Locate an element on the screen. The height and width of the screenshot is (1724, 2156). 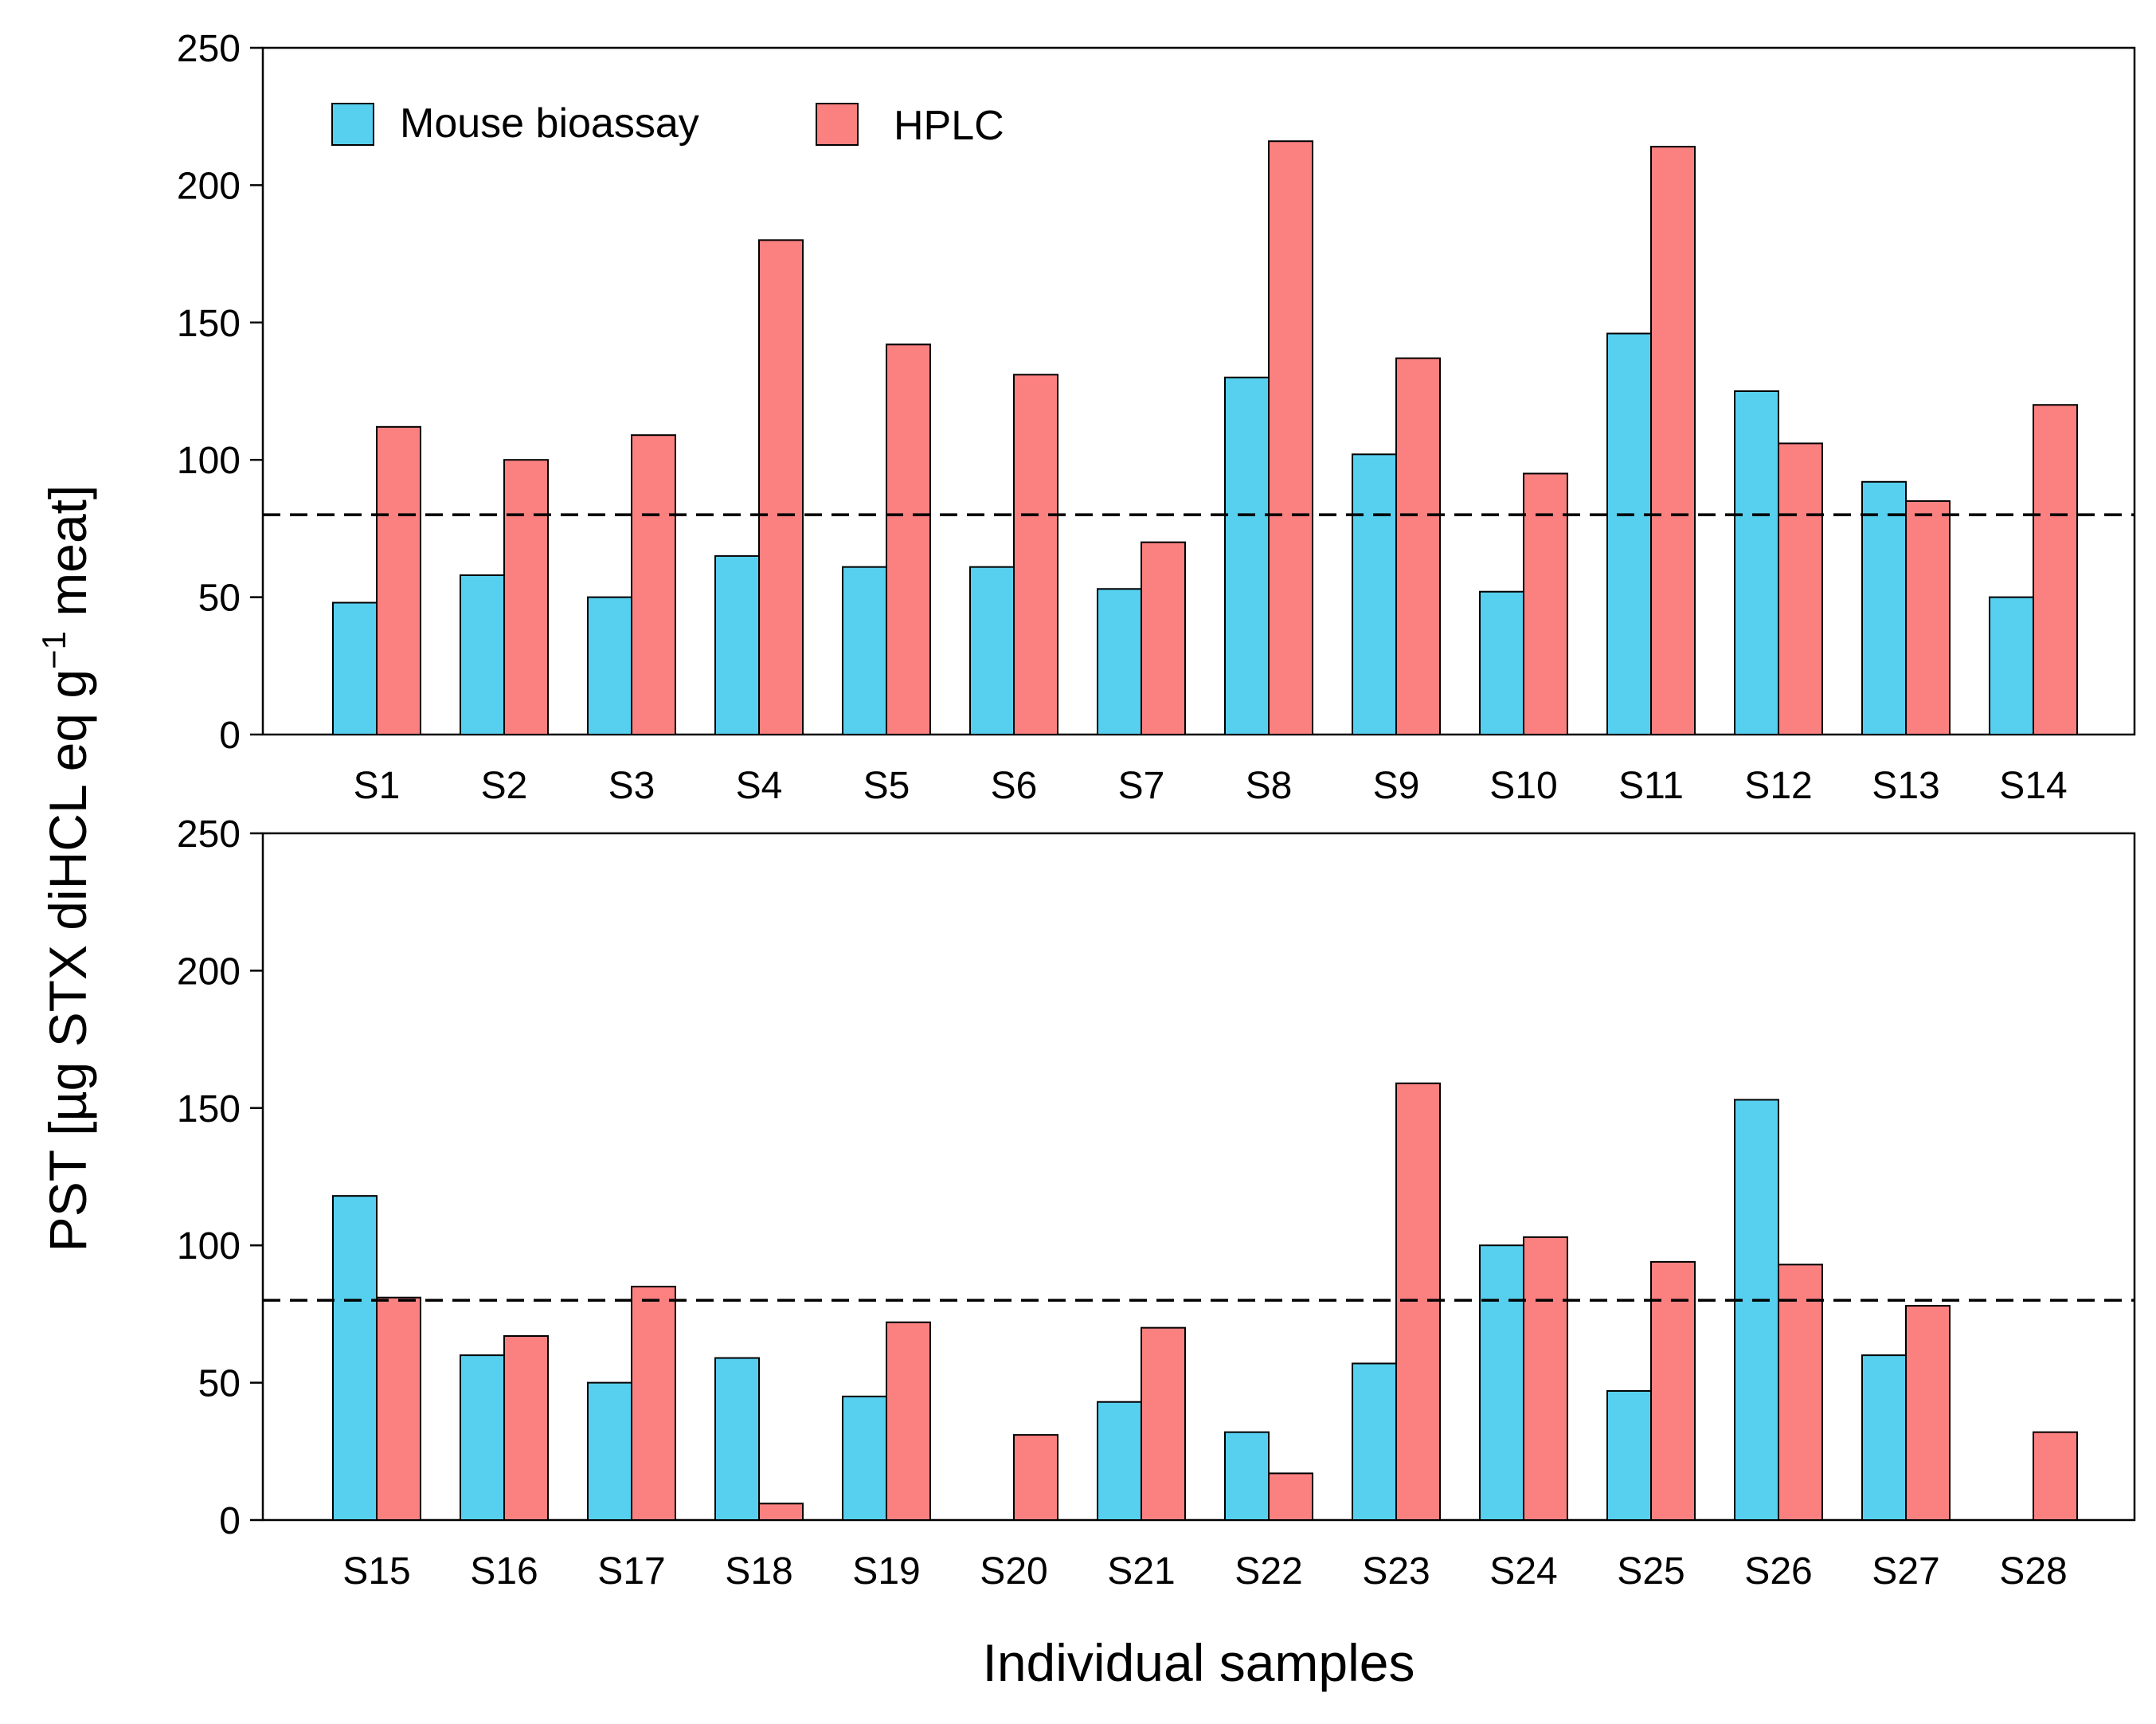
bar-mouse-bioassay-S6 is located at coordinates (992, 650).